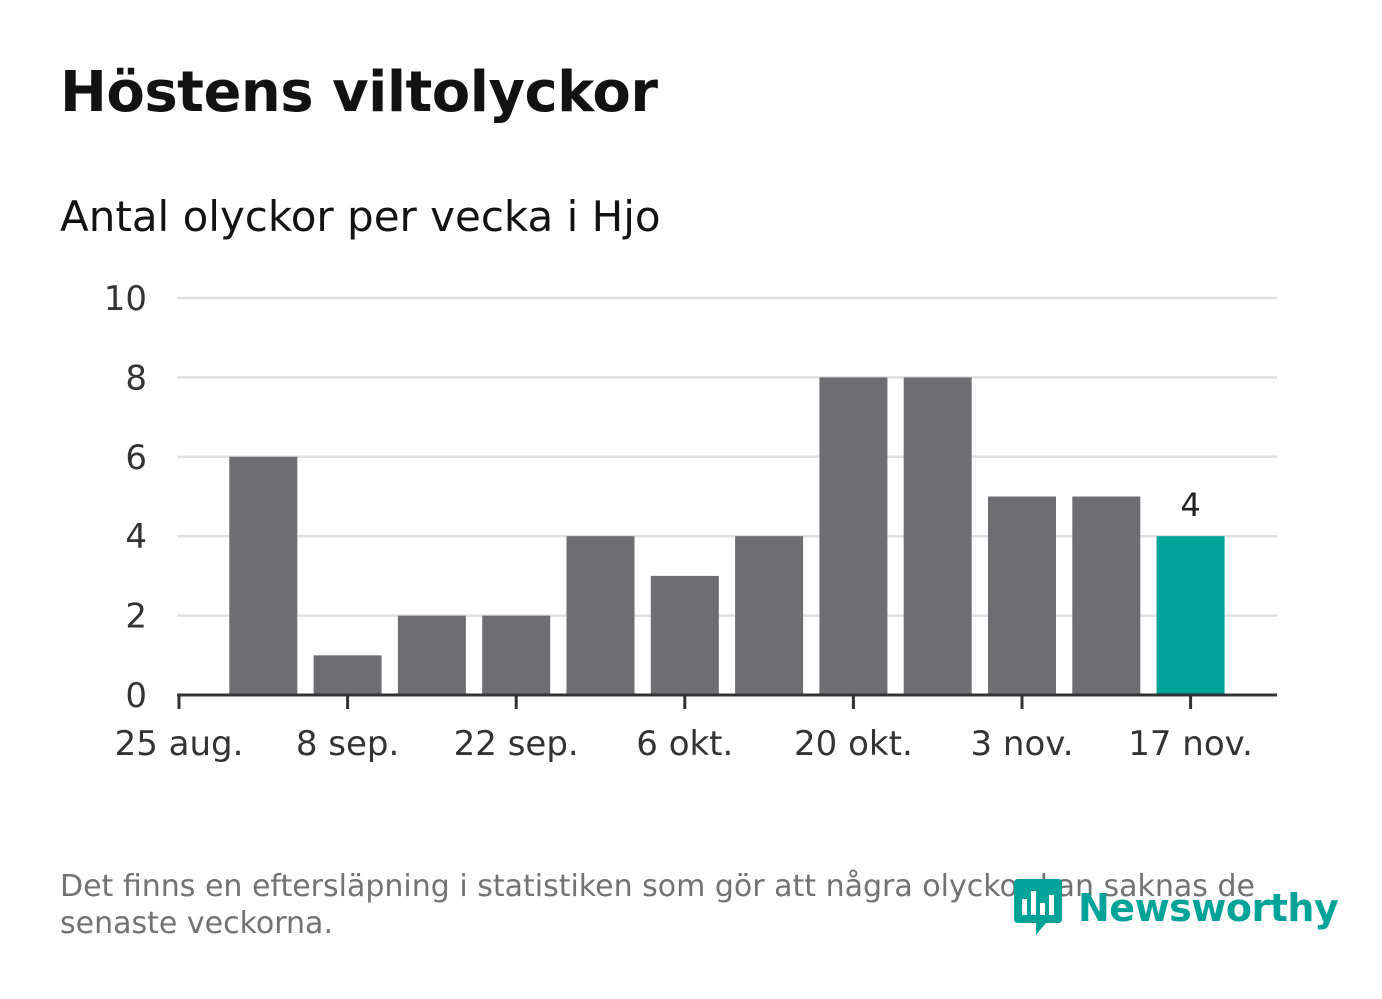 This screenshot has width=1382, height=999. I want to click on y-tick-label: 4, so click(136, 537).